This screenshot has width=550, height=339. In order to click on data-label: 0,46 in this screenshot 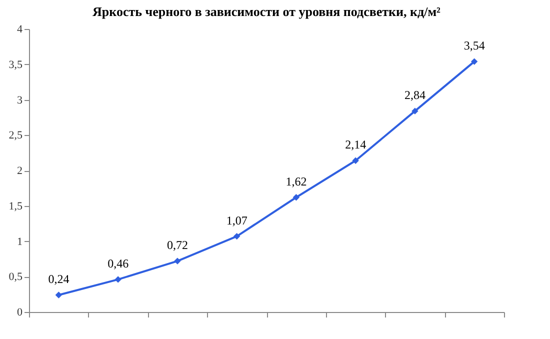, I will do `click(118, 263)`.